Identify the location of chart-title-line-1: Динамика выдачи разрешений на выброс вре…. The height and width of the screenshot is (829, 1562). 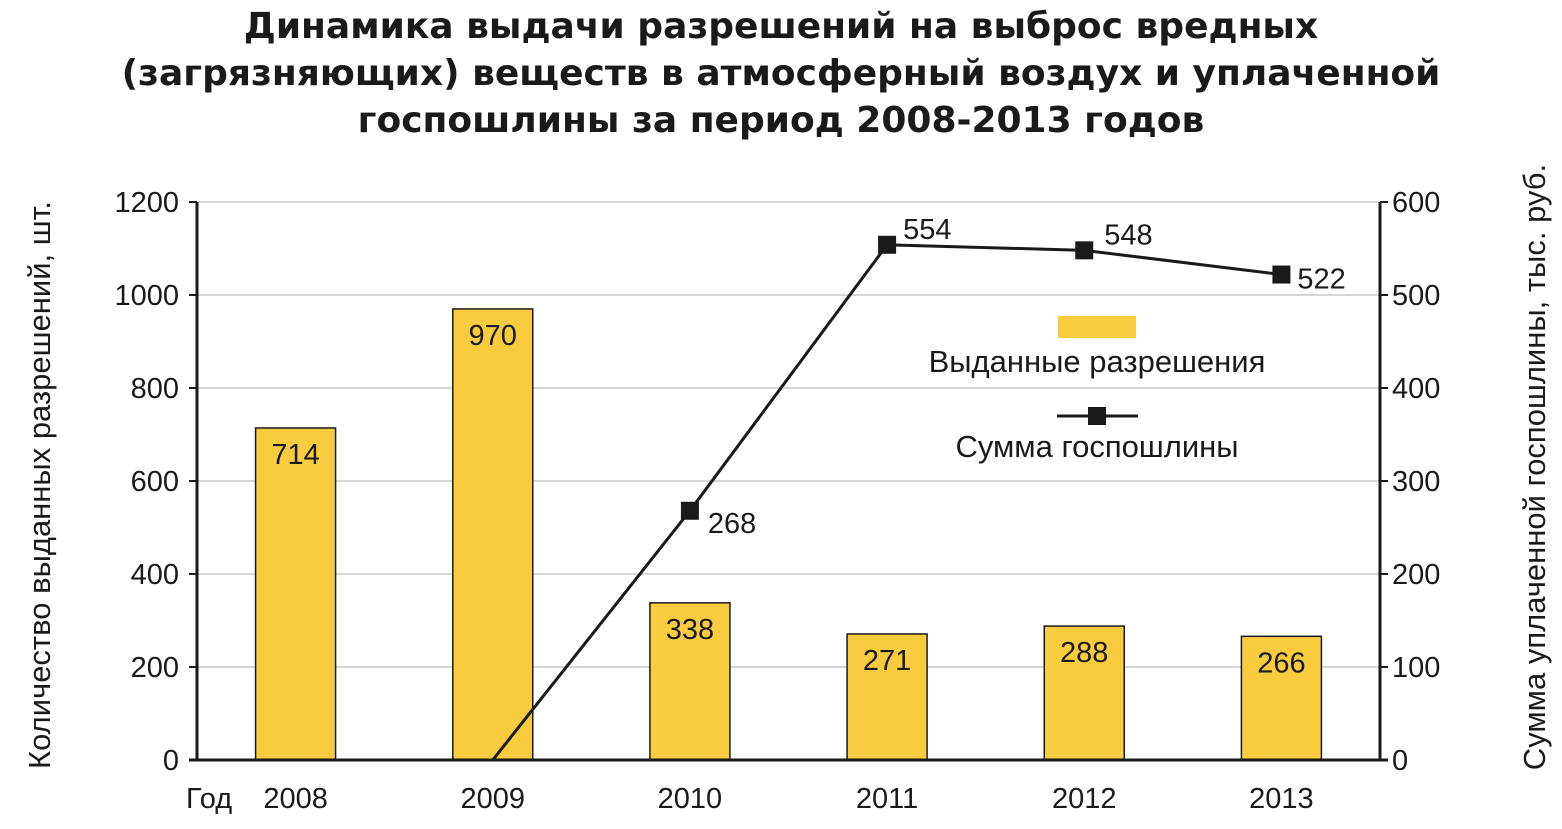
(781, 26).